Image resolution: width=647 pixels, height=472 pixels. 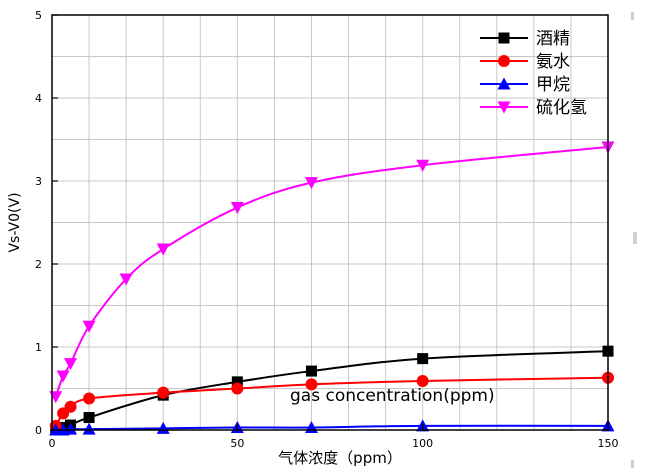 What do you see at coordinates (340, 458) in the screenshot?
I see `x-axis-label: 气体浓度（ppm）` at bounding box center [340, 458].